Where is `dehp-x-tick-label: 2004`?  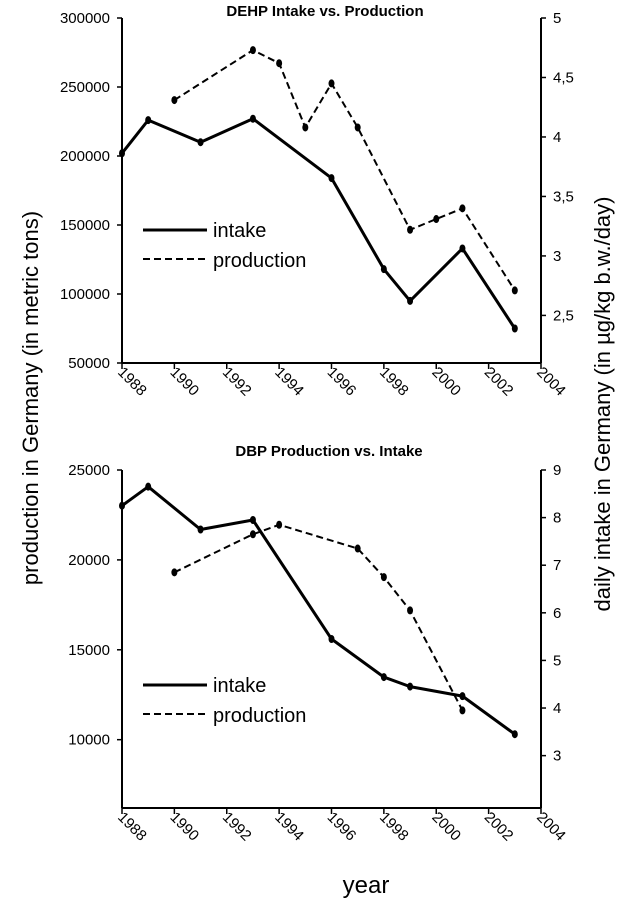
dehp-x-tick-label: 2004 is located at coordinates (551, 382).